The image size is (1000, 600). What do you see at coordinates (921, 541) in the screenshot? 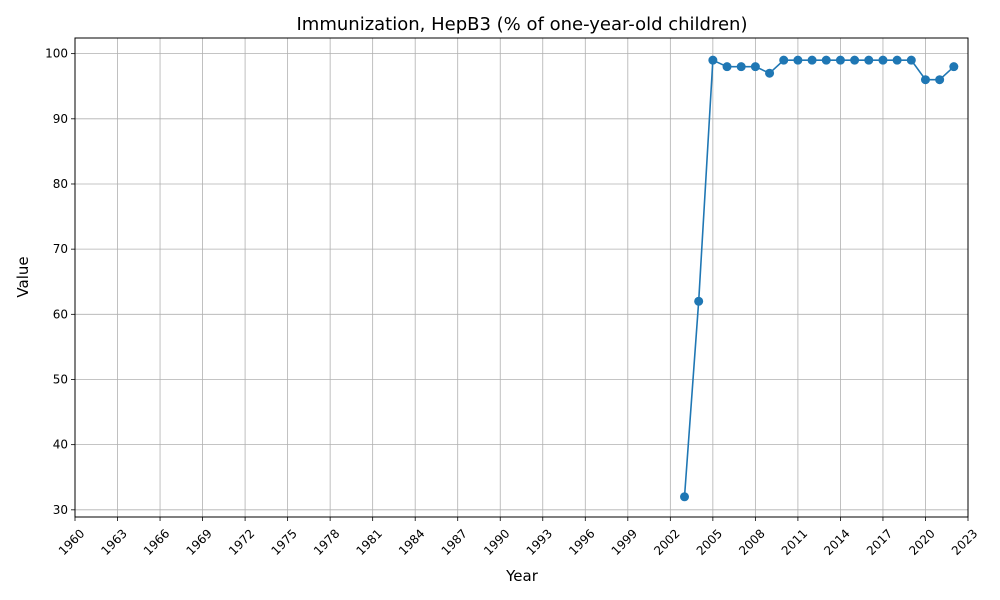
I see `x-tick-label: 2020` at bounding box center [921, 541].